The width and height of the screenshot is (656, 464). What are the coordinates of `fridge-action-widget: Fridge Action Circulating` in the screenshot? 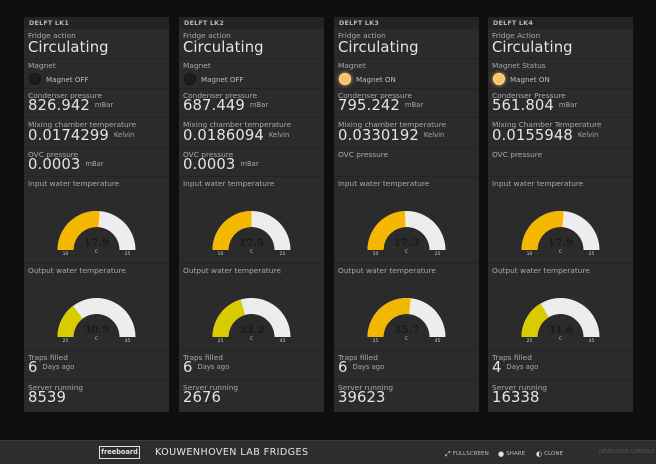 It's located at (560, 44).